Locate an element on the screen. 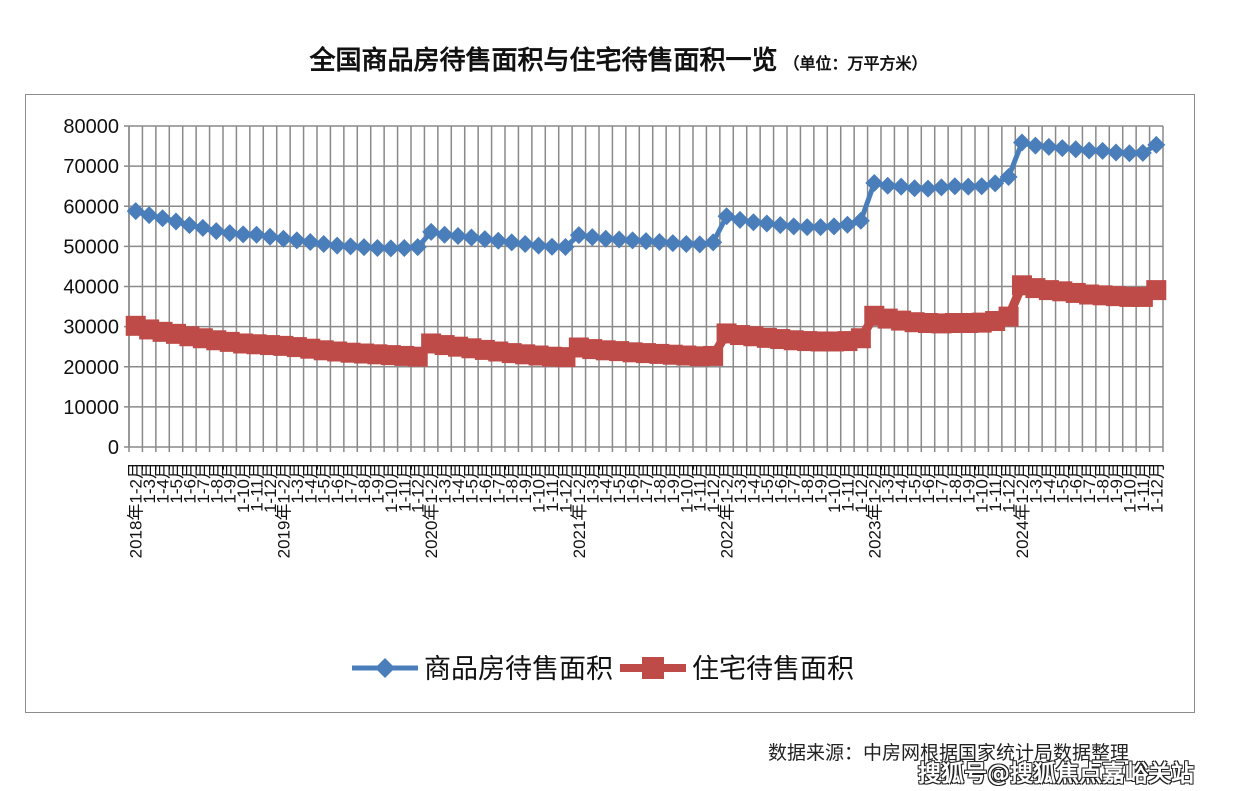 The image size is (1237, 791). y-tick-label: 40000 is located at coordinates (91, 288).